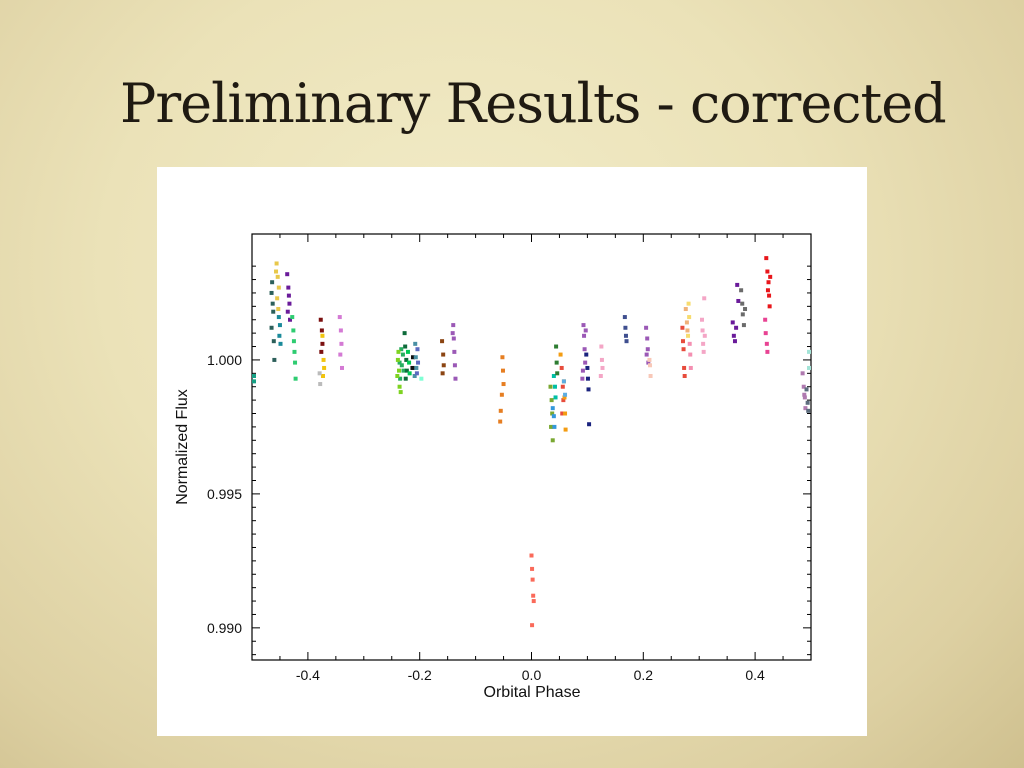 This screenshot has width=1024, height=768. Describe the element at coordinates (533, 103) in the screenshot. I see `slide-title: Preliminary Results - corrected` at that location.